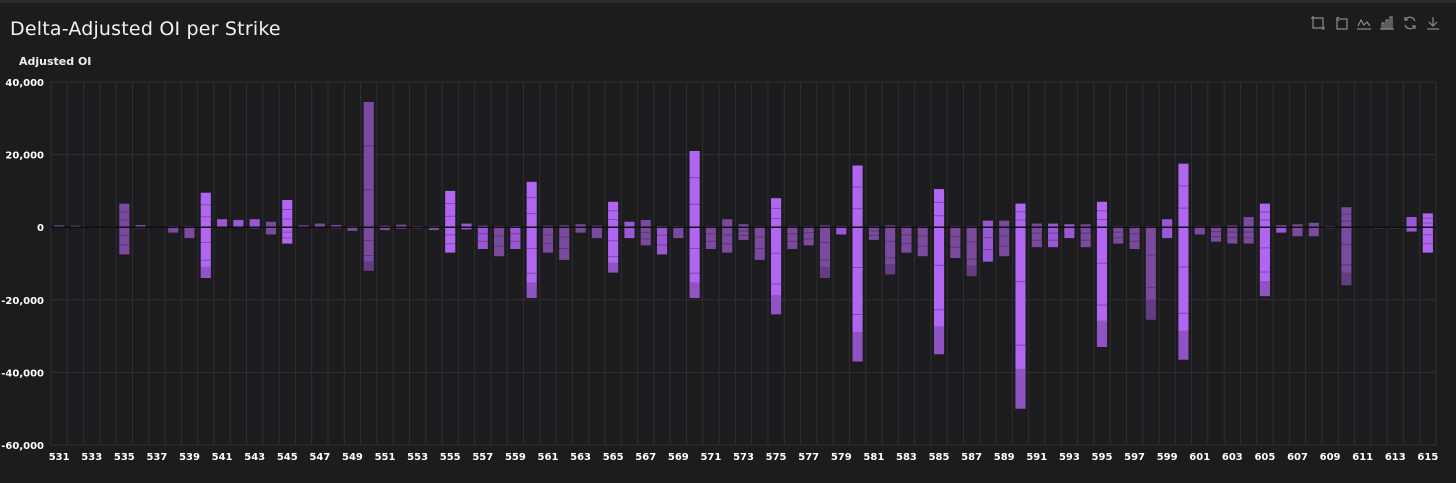 This screenshot has height=483, width=1456. What do you see at coordinates (145, 29) in the screenshot?
I see `chart-title: Delta-Adjusted OI per Strike` at bounding box center [145, 29].